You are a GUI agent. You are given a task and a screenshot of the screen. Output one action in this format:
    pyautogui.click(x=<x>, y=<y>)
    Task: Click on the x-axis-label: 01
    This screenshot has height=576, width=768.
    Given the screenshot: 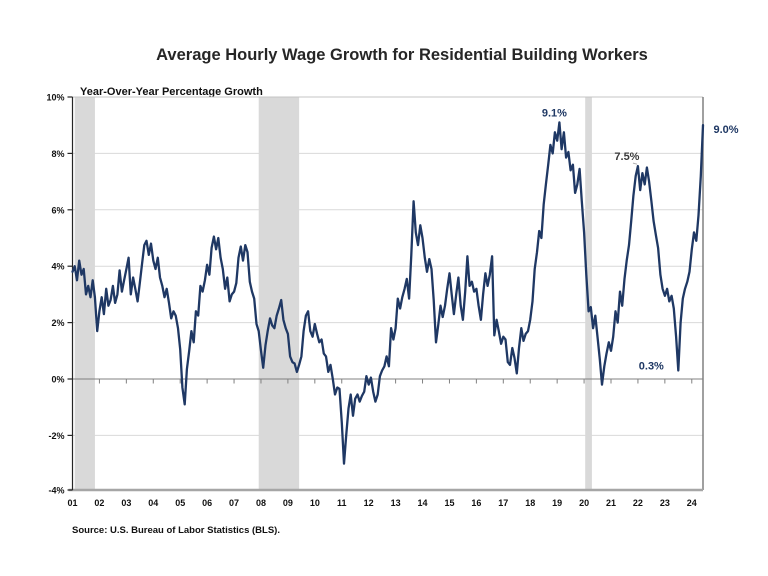 What is the action you would take?
    pyautogui.click(x=72, y=503)
    